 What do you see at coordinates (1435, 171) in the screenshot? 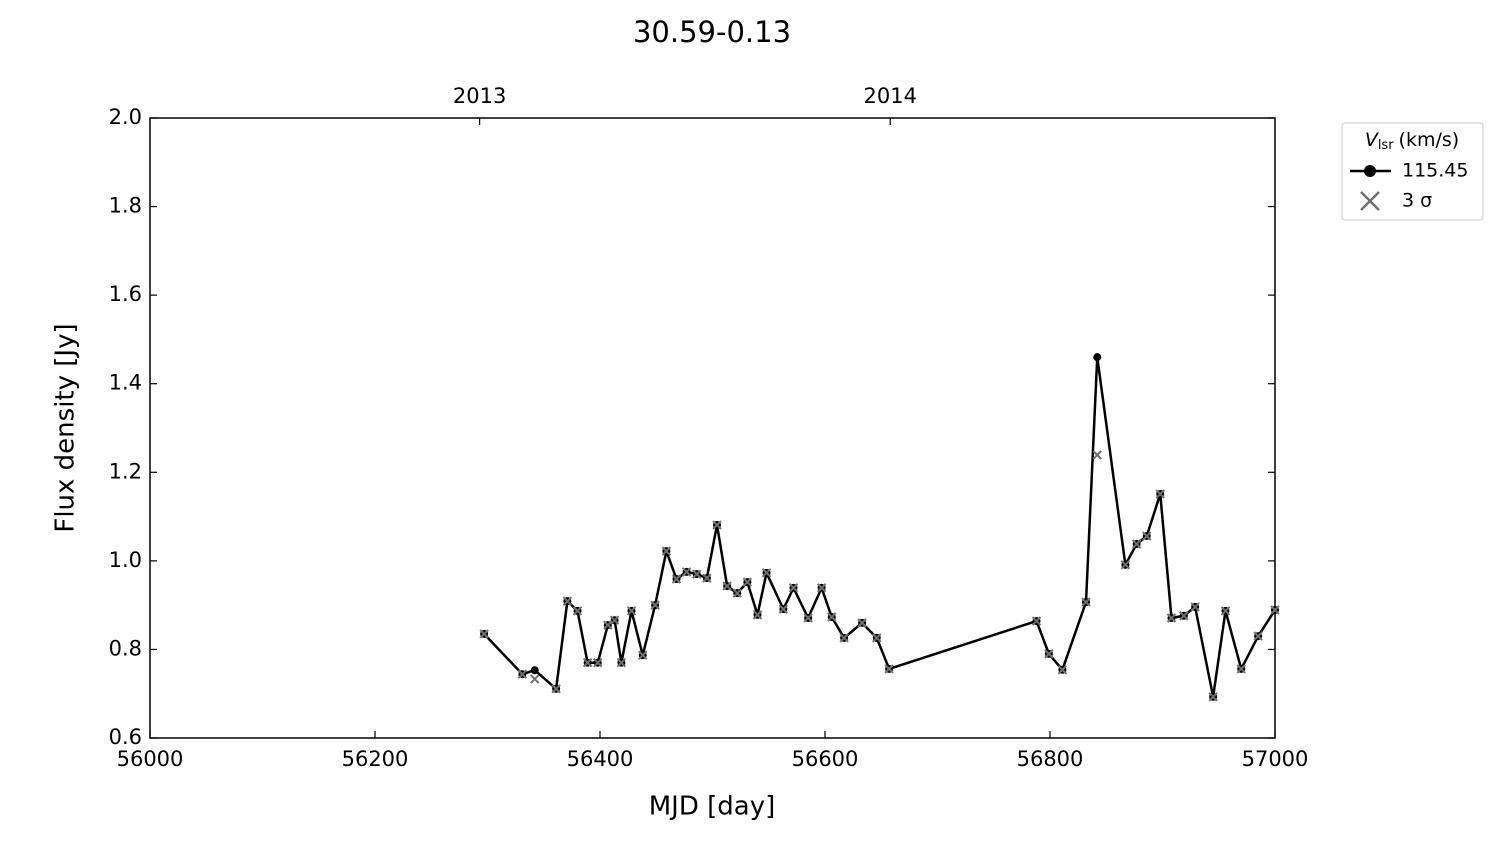
I see `legend-label: 115.45` at bounding box center [1435, 171].